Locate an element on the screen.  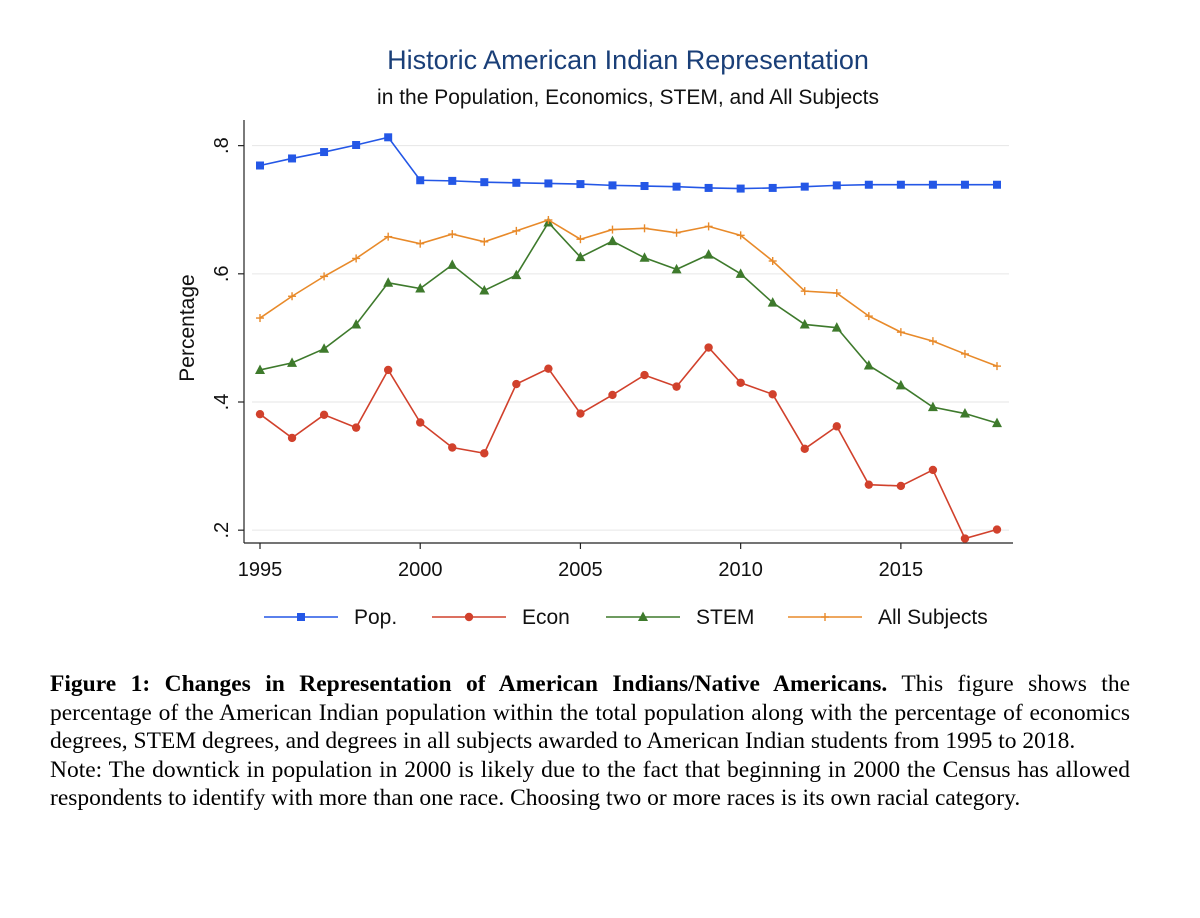
data-point-stem-1996 is located at coordinates (292, 362).